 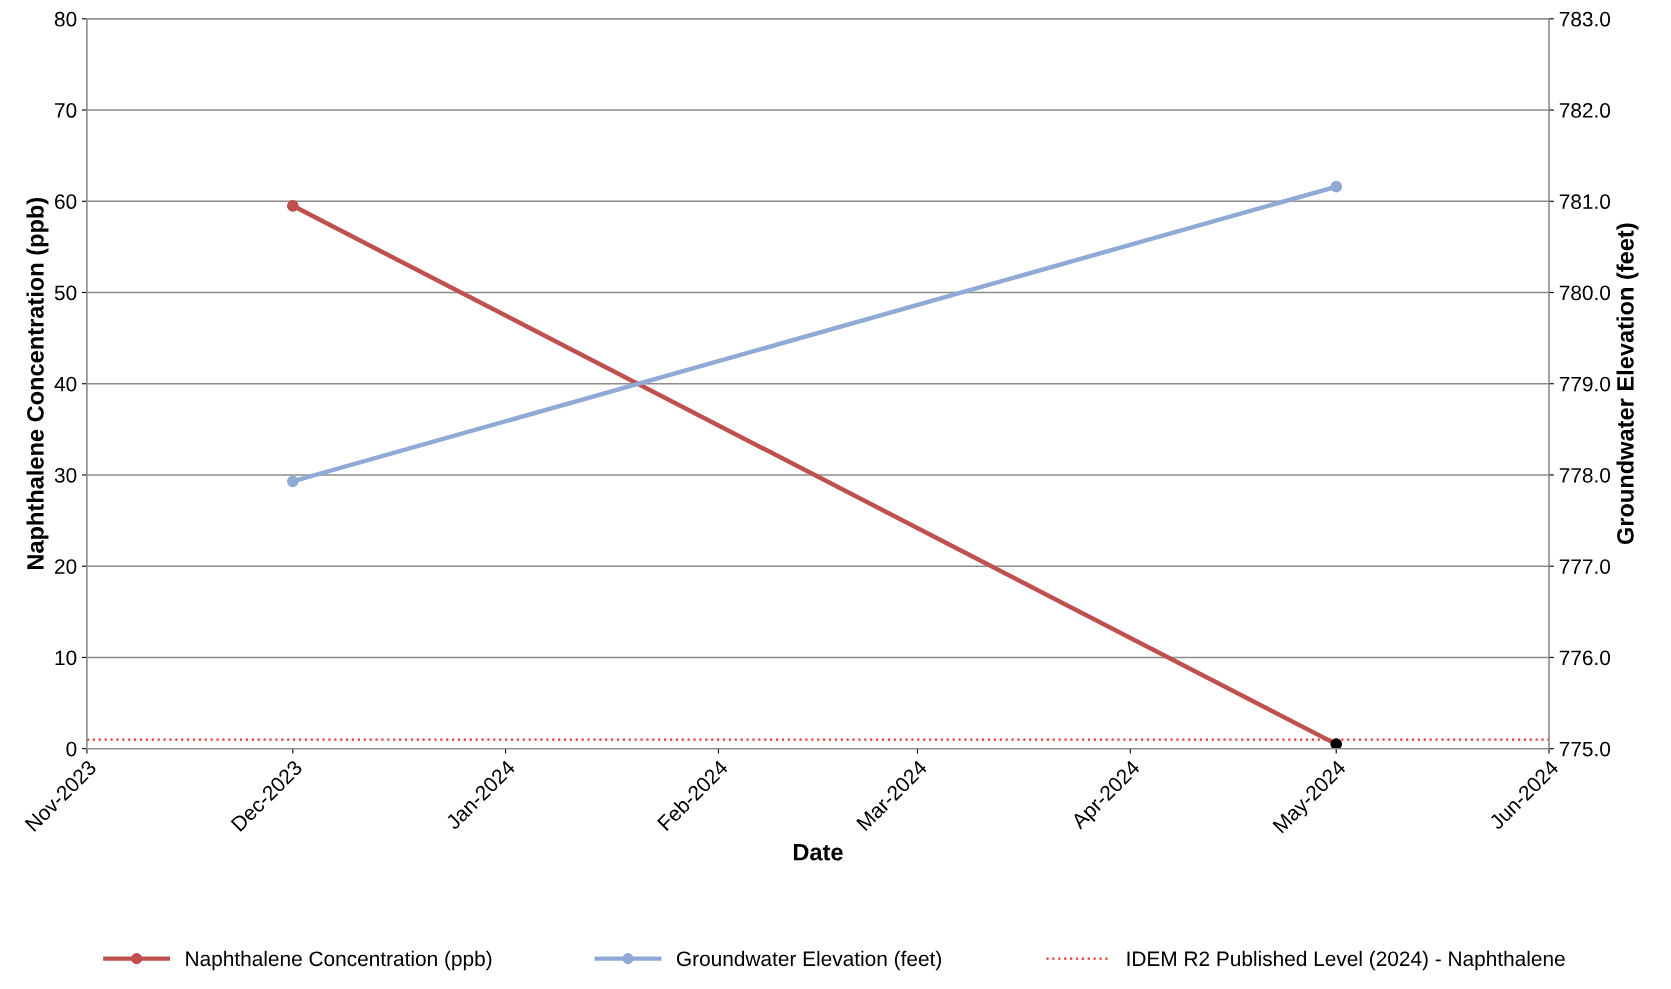 I want to click on y-tick-label: 40, so click(x=65, y=384).